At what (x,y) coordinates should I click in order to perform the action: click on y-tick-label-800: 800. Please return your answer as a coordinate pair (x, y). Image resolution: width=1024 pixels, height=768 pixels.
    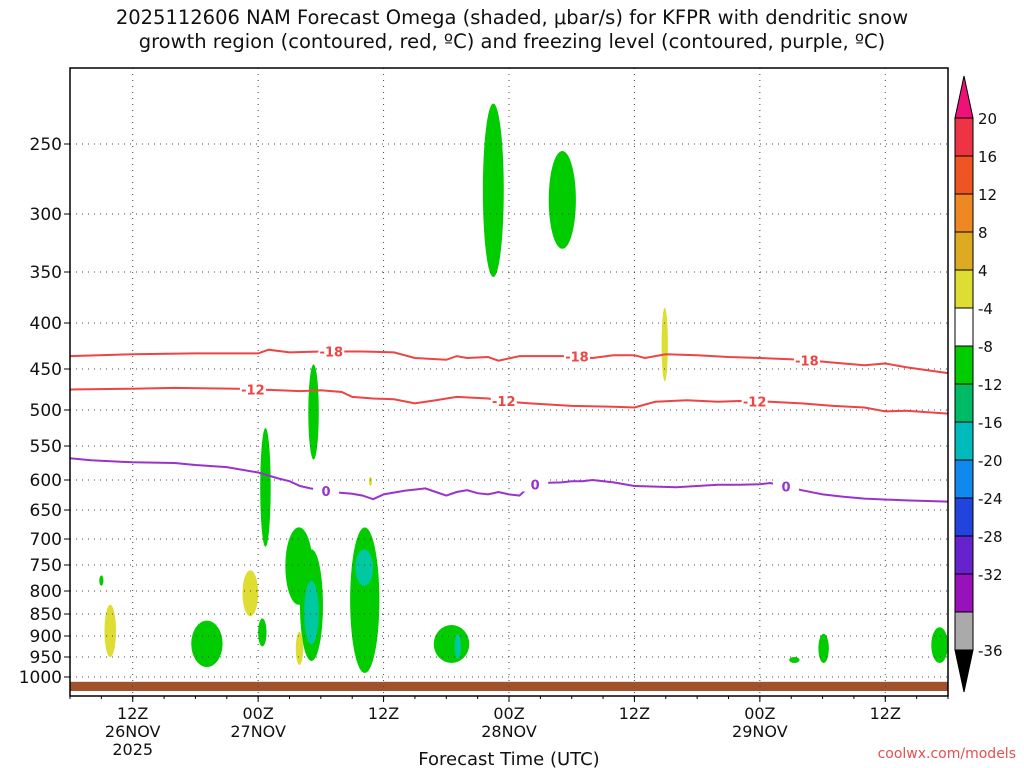
    Looking at the image, I should click on (46, 592).